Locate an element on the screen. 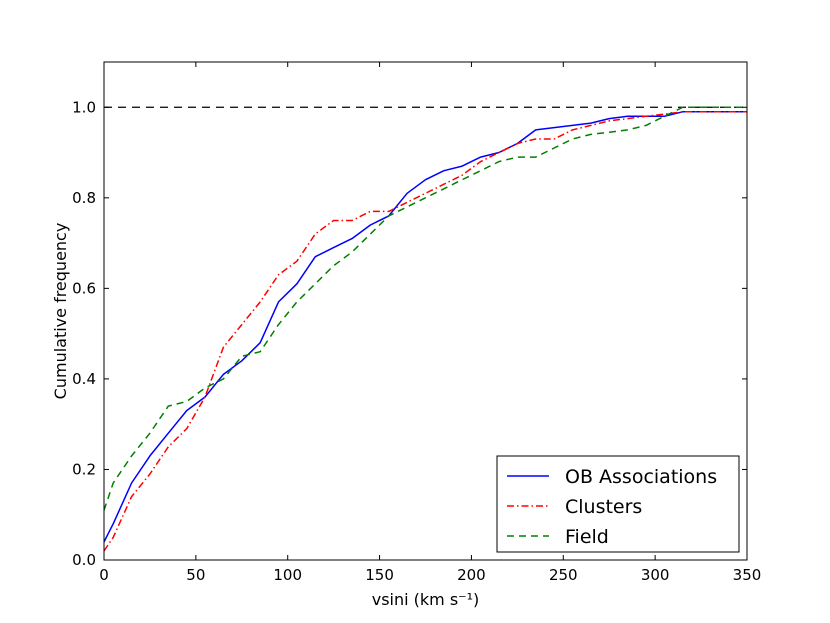 This screenshot has height=623, width=830. x-tick-label: 100 is located at coordinates (287, 575).